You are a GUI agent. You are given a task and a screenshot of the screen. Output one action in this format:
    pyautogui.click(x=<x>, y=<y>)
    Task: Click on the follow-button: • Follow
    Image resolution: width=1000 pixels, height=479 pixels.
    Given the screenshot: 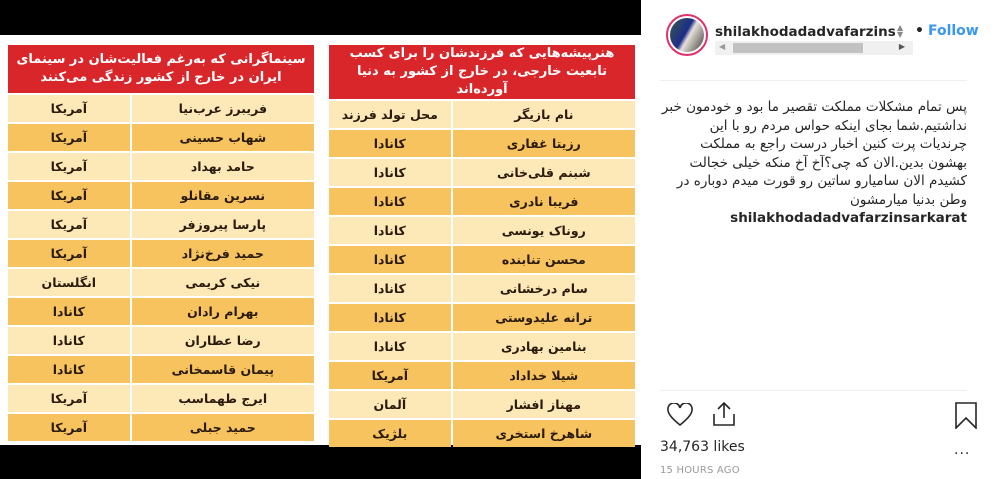 What is the action you would take?
    pyautogui.click(x=947, y=31)
    